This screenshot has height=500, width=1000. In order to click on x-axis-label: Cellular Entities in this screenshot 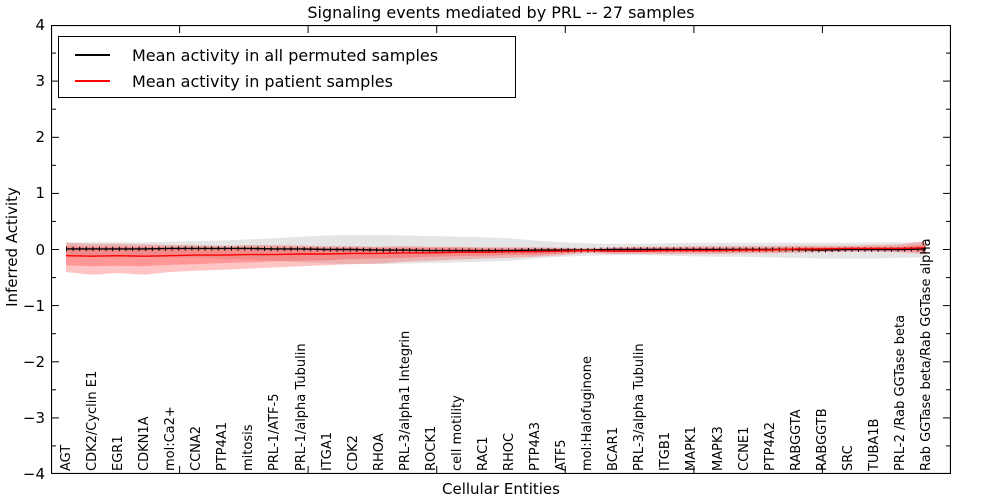, I will do `click(501, 489)`.